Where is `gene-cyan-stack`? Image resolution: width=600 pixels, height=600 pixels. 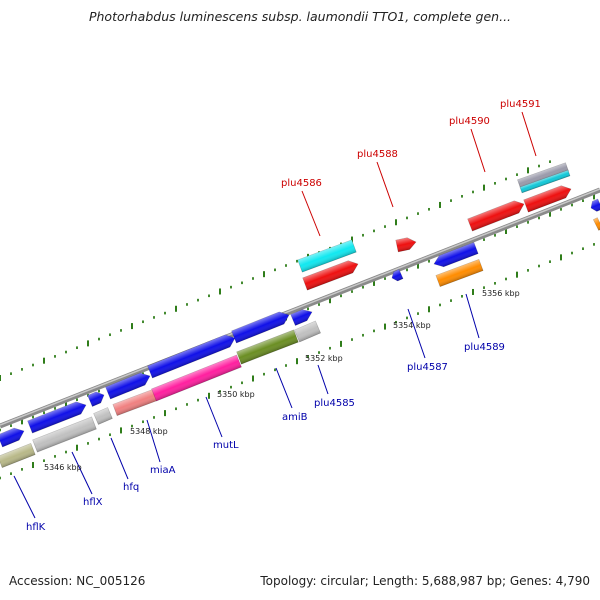 gene-cyan-stack is located at coordinates (545, 181).